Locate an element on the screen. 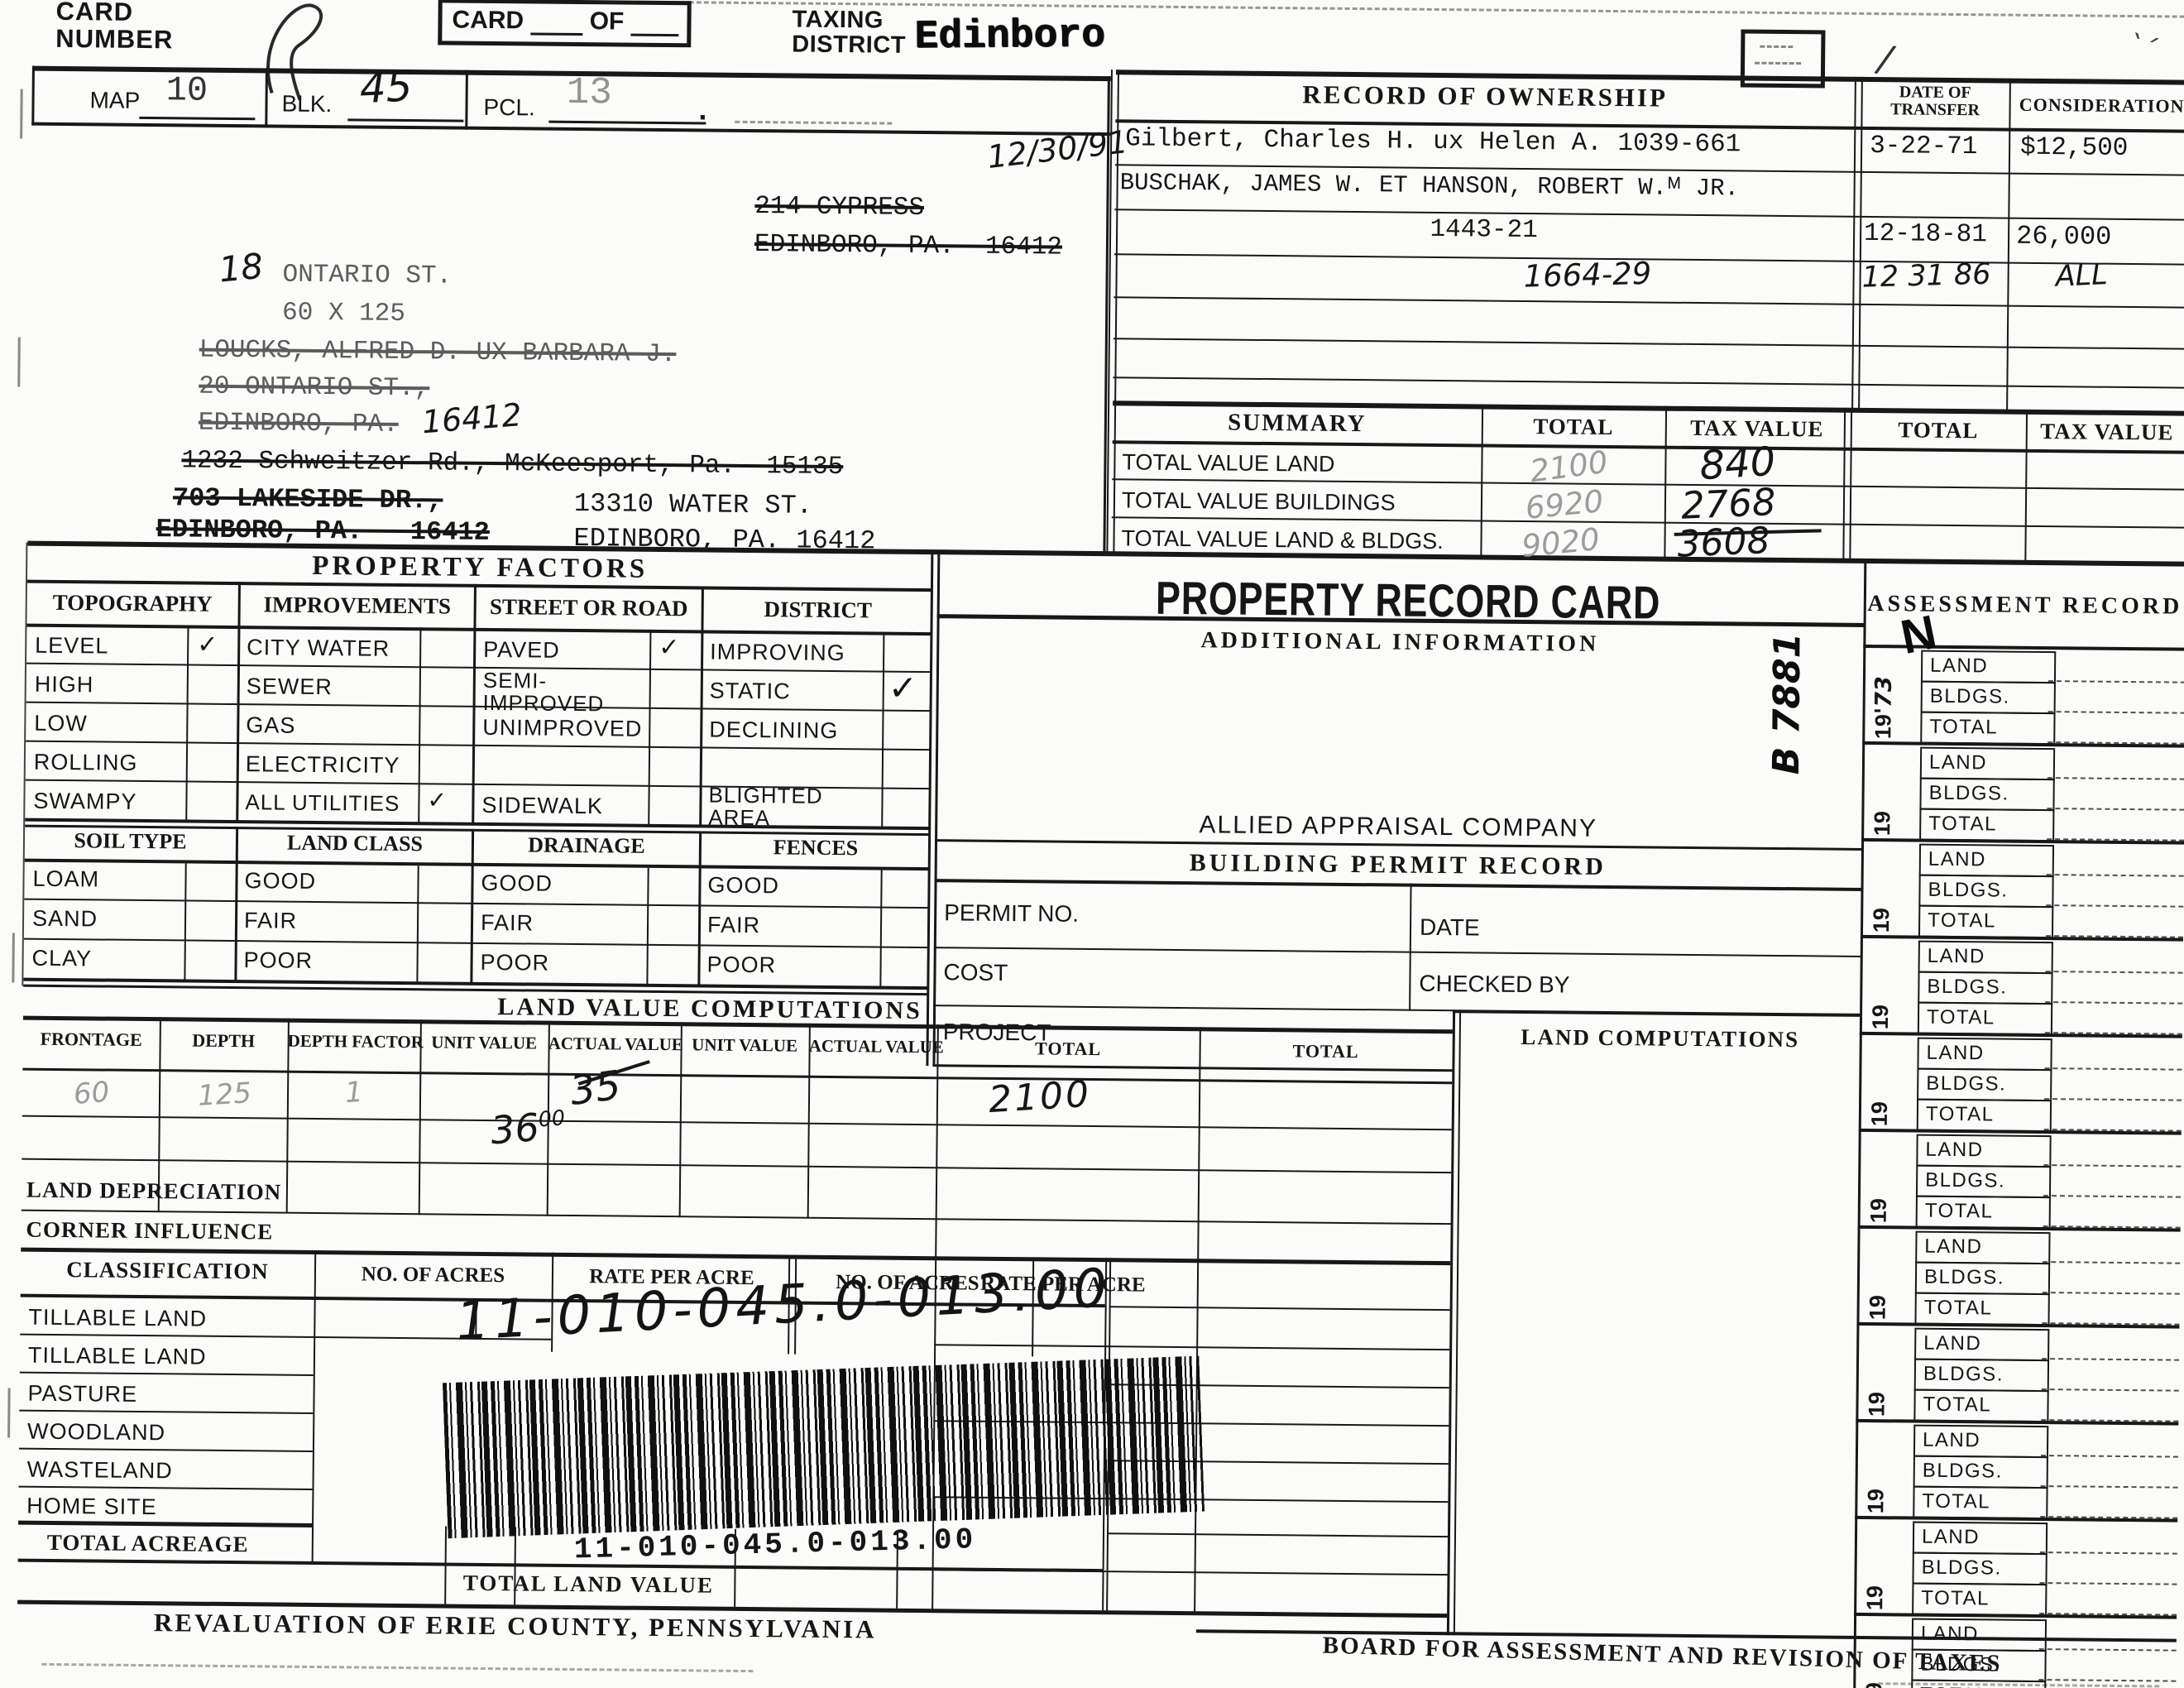 Image resolution: width=2184 pixels, height=1688 pixels. acres-col-header: NO. OF ACRES is located at coordinates (433, 1275).